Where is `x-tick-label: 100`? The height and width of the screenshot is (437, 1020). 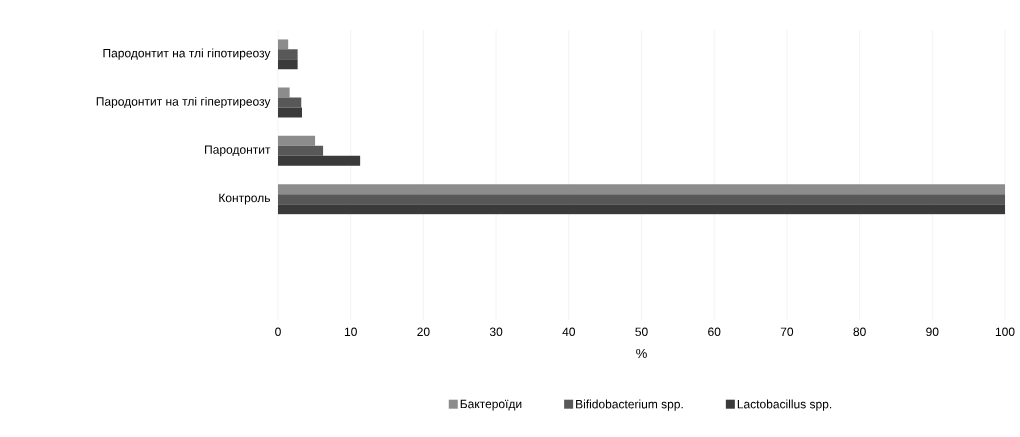
x-tick-label: 100 is located at coordinates (1005, 332).